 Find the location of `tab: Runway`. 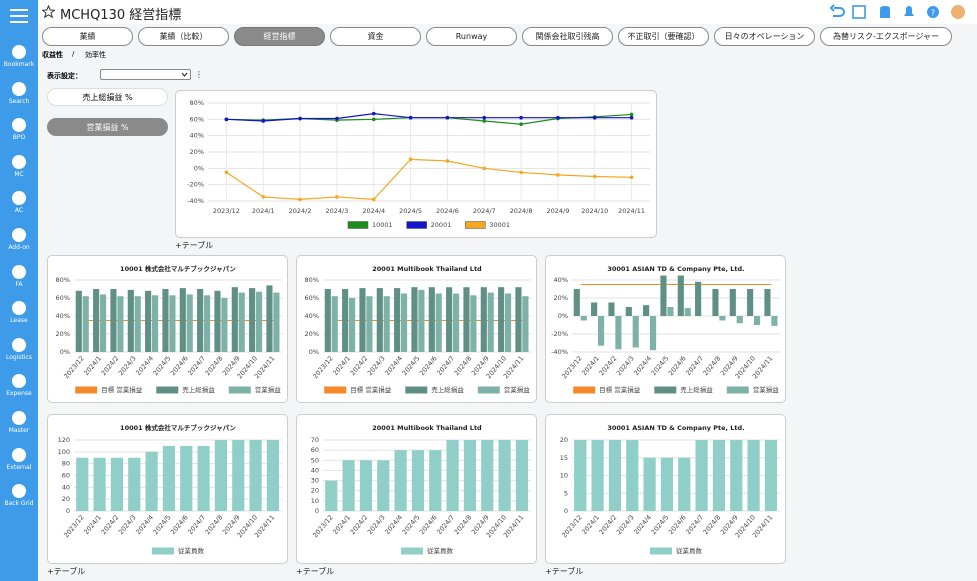

tab: Runway is located at coordinates (471, 36).